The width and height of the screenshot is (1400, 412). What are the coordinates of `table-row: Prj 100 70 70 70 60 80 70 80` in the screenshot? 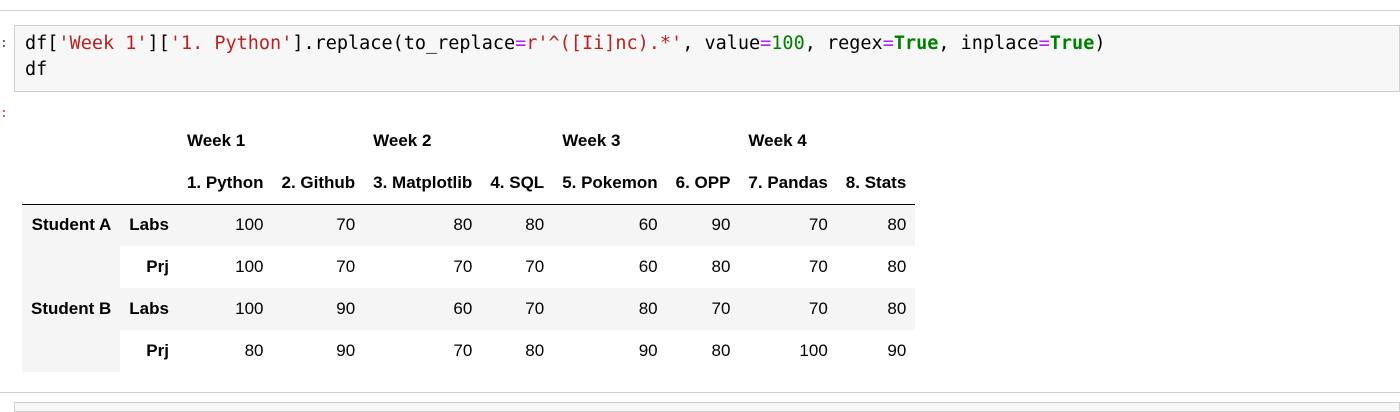 It's located at (469, 267).